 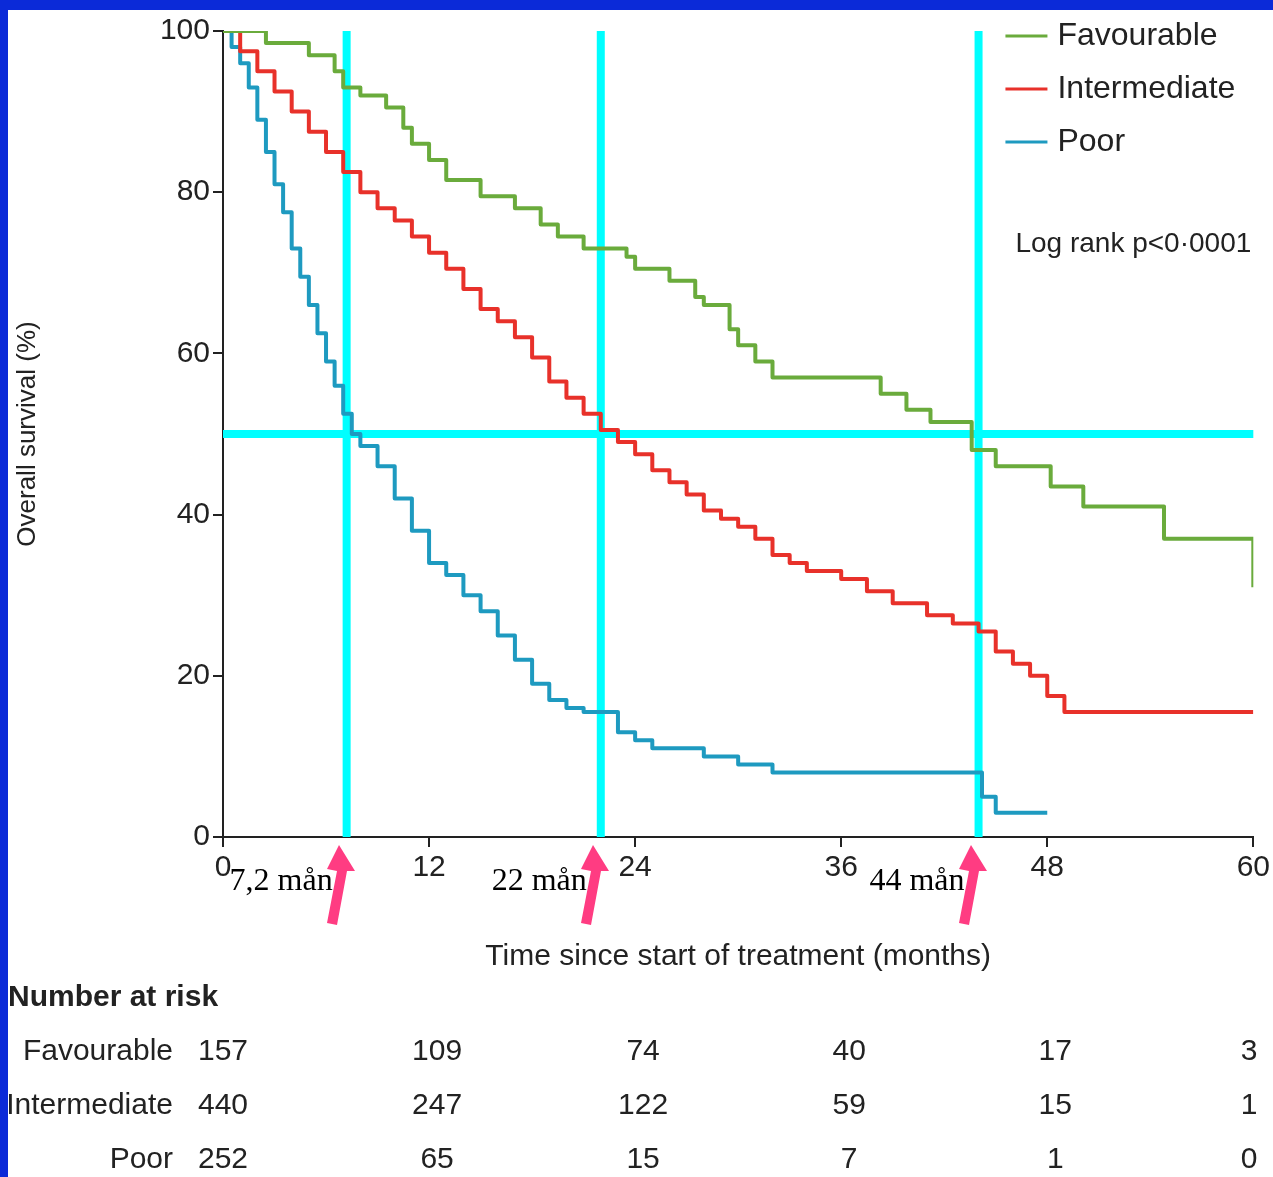 What do you see at coordinates (184, 29) in the screenshot?
I see `y-tick-label: 100` at bounding box center [184, 29].